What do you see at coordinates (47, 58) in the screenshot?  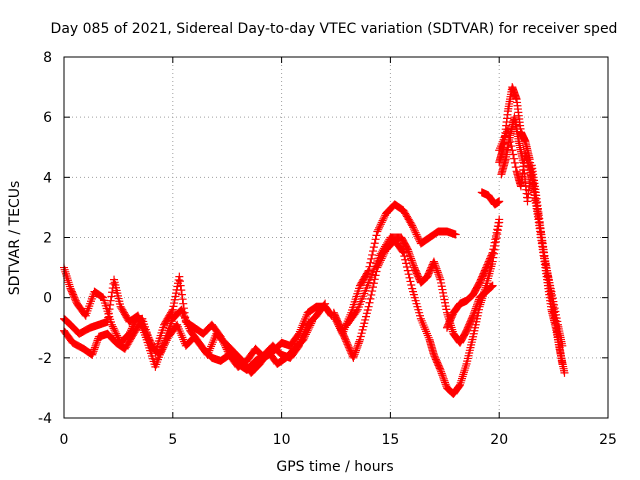 I see `y-tick-label: 8` at bounding box center [47, 58].